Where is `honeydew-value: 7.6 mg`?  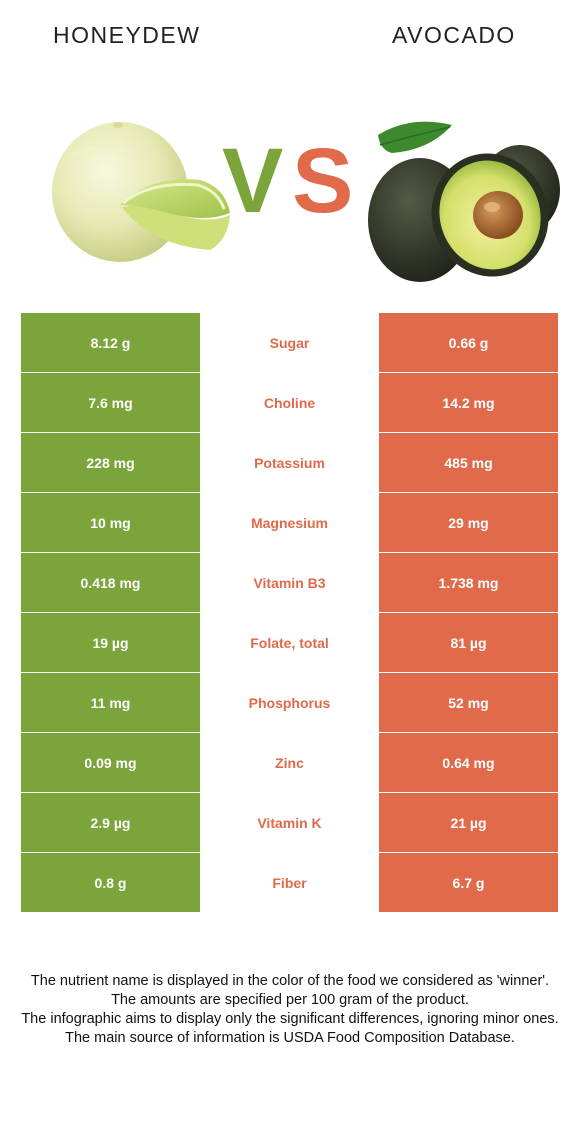
honeydew-value: 7.6 mg is located at coordinates (110, 402).